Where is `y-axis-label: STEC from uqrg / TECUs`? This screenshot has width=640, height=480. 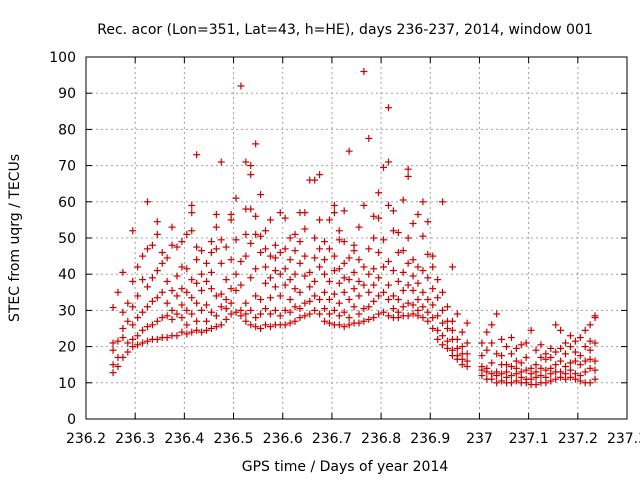 y-axis-label: STEC from uqrg / TECUs is located at coordinates (15, 238).